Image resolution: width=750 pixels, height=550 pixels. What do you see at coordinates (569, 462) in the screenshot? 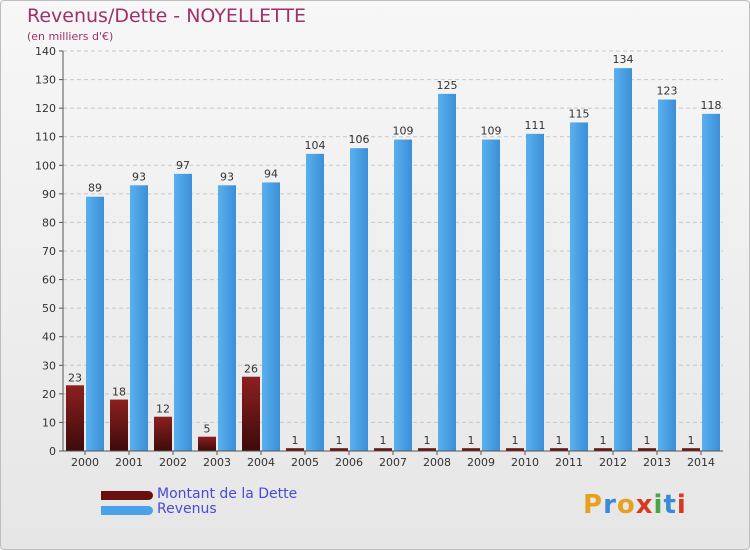
I see `x-tick-label: 2011` at bounding box center [569, 462].